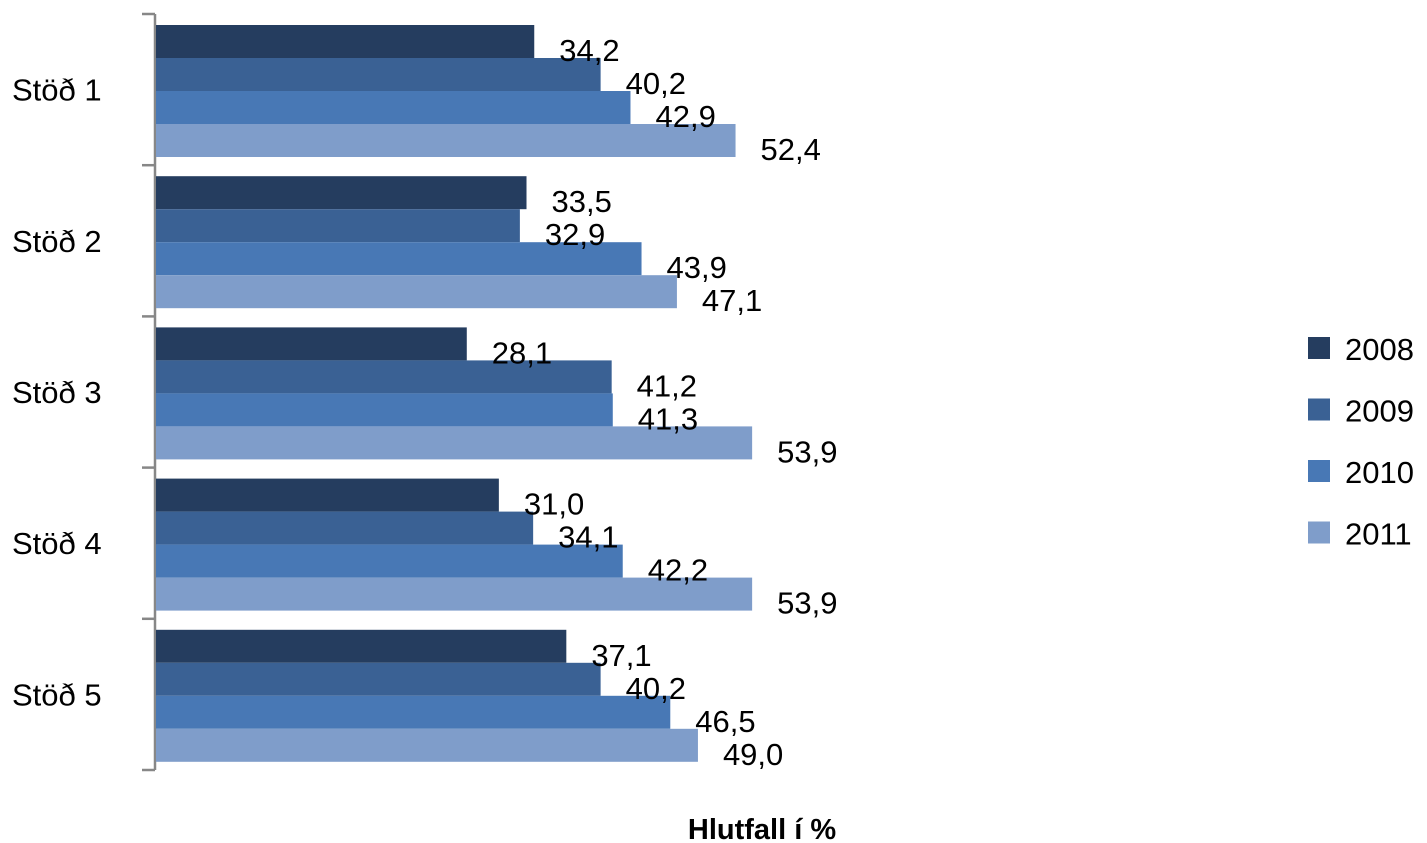 The width and height of the screenshot is (1427, 843). Describe the element at coordinates (753, 754) in the screenshot. I see `data-label: 49,0` at that location.